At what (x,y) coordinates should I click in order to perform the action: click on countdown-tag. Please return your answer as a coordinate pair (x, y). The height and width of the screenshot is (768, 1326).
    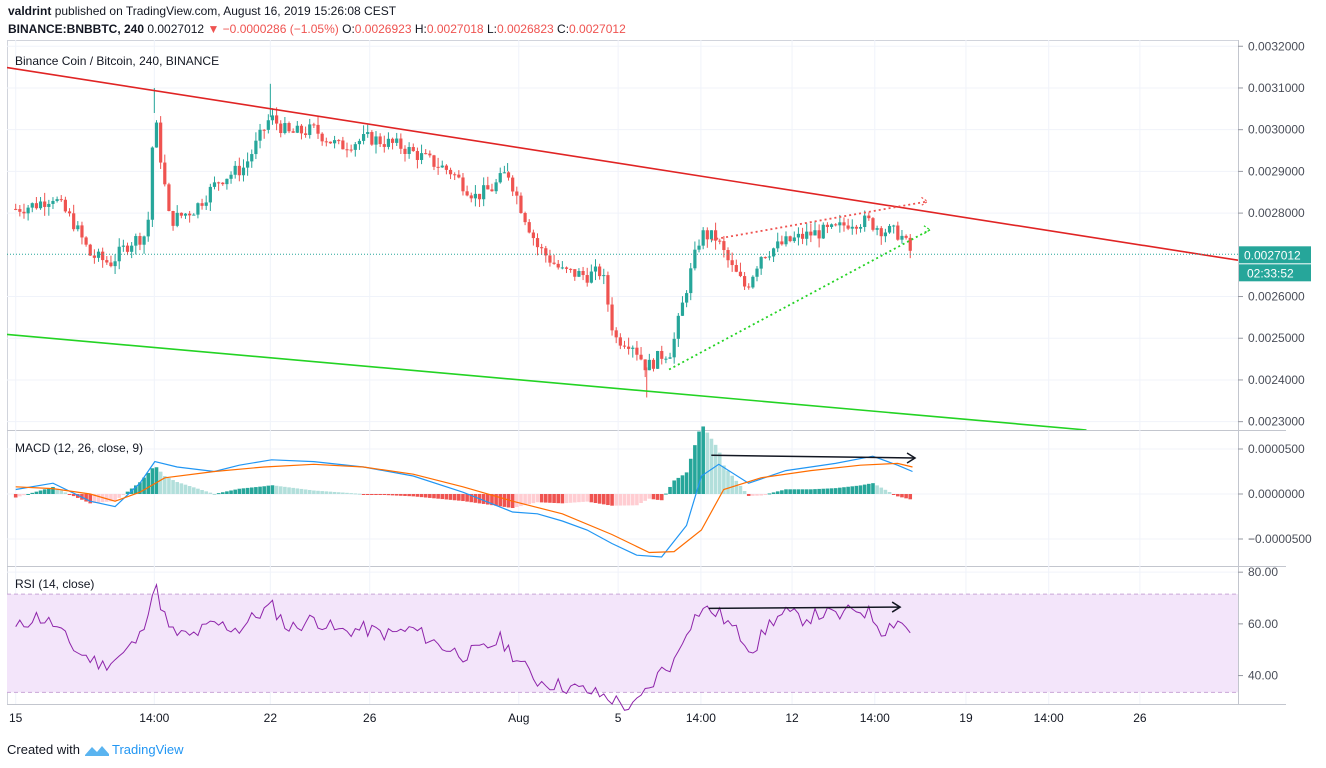
    Looking at the image, I should click on (1275, 273).